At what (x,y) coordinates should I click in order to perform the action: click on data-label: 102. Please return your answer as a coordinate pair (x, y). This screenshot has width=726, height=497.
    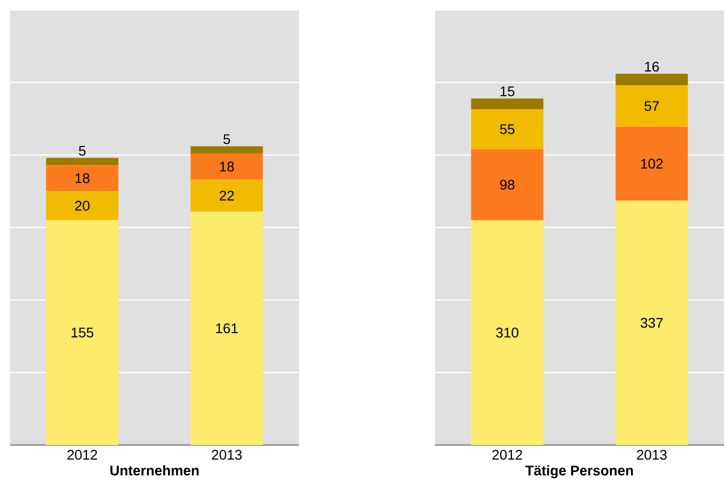
    Looking at the image, I should click on (652, 163).